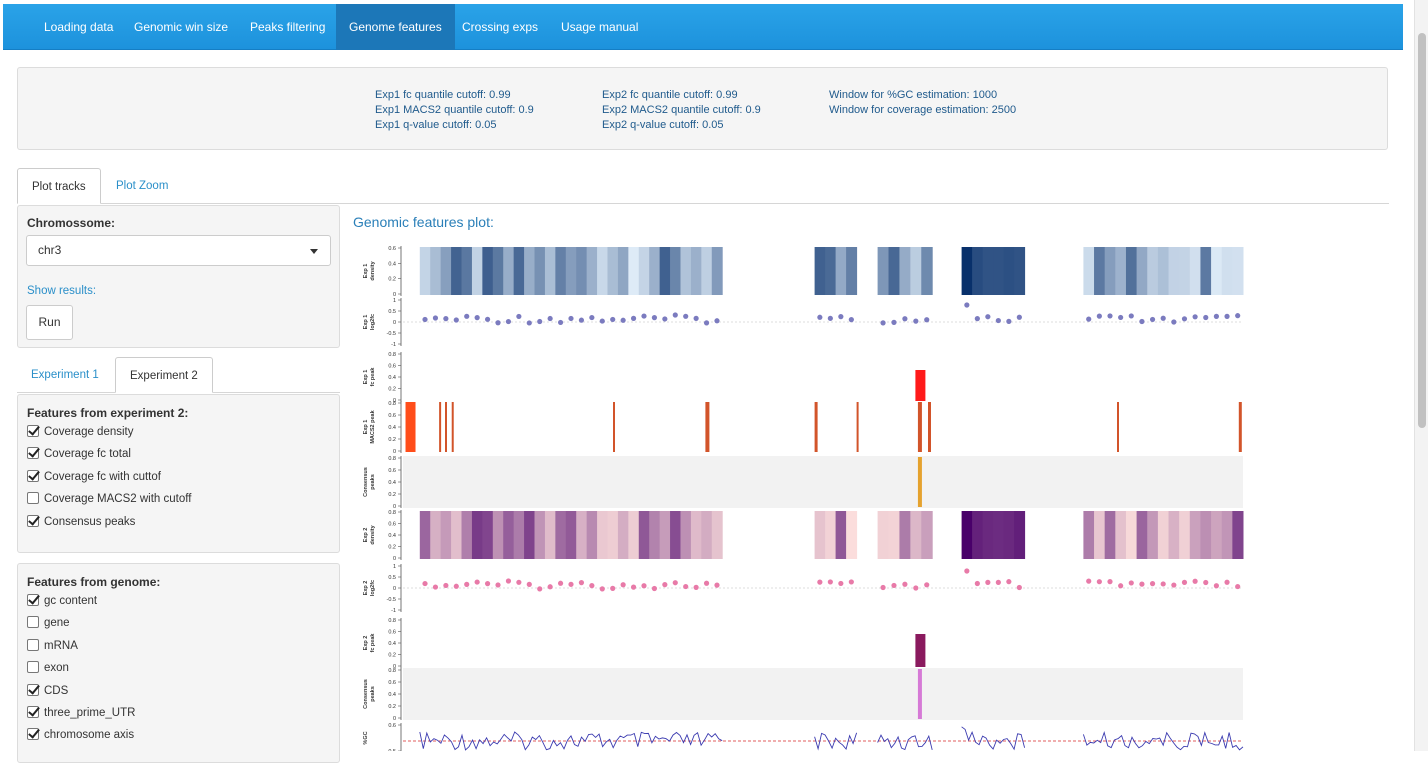 This screenshot has width=1428, height=763. What do you see at coordinates (178, 250) in the screenshot?
I see `chromosome-select: chr3` at bounding box center [178, 250].